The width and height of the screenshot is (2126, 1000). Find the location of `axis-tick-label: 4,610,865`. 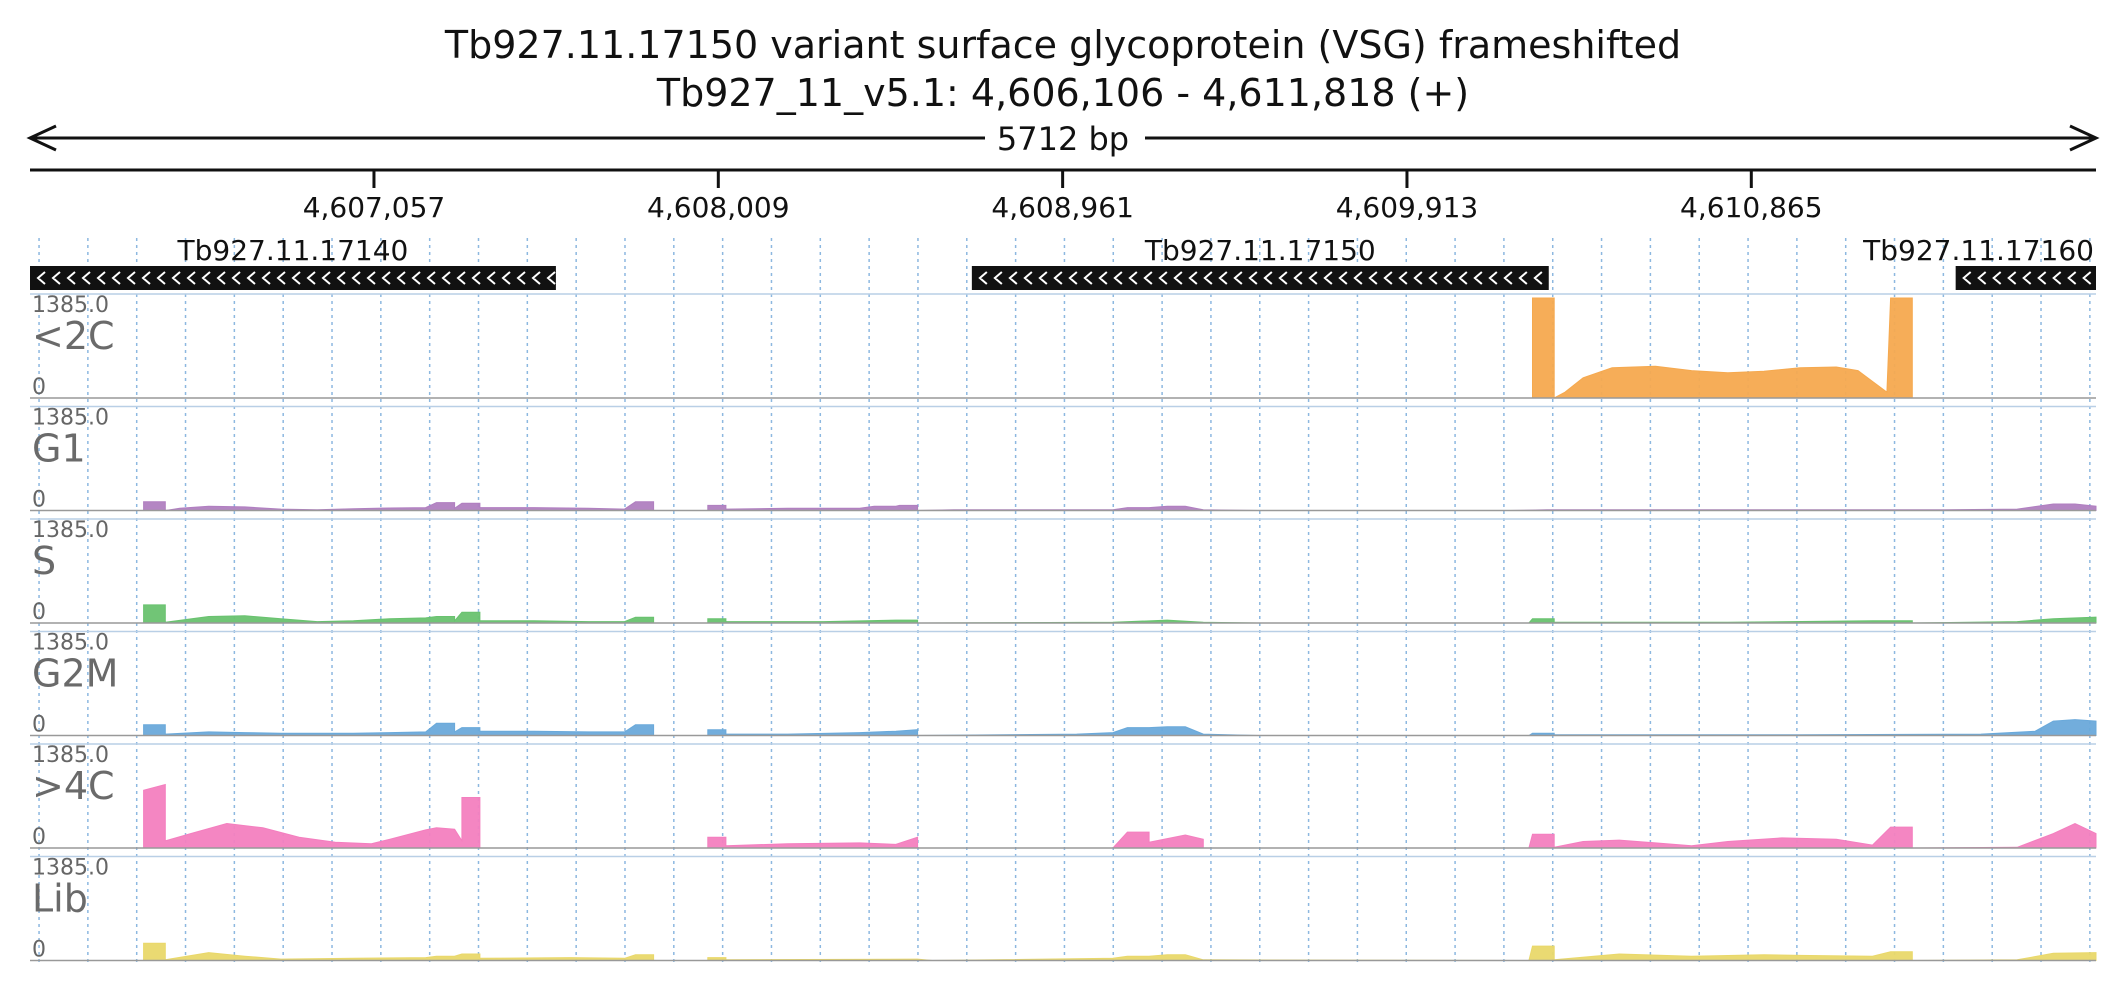

axis-tick-label: 4,610,865 is located at coordinates (1751, 207).